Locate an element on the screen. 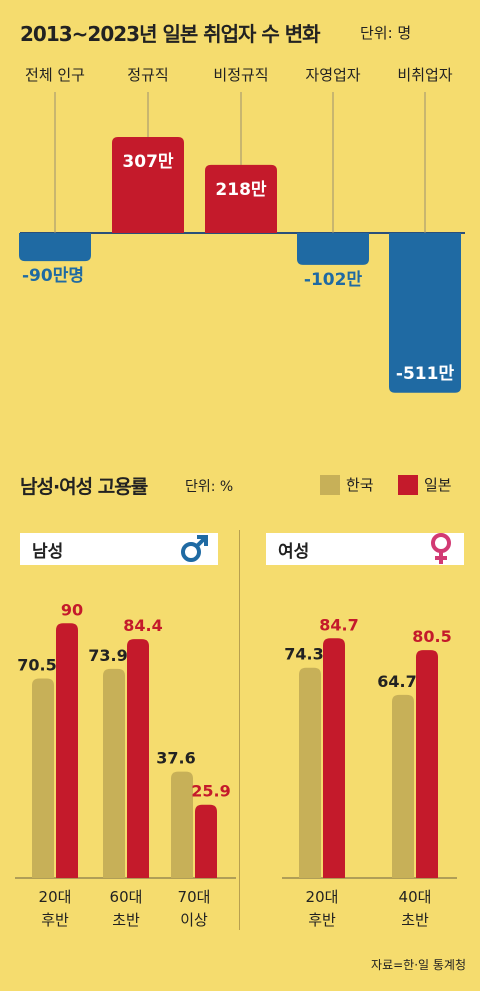  male-category-label: 초반 is located at coordinates (126, 920).